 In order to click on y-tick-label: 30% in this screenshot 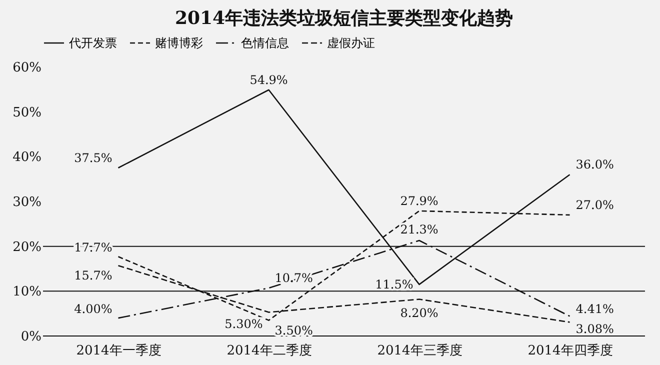, I will do `click(27, 202)`.